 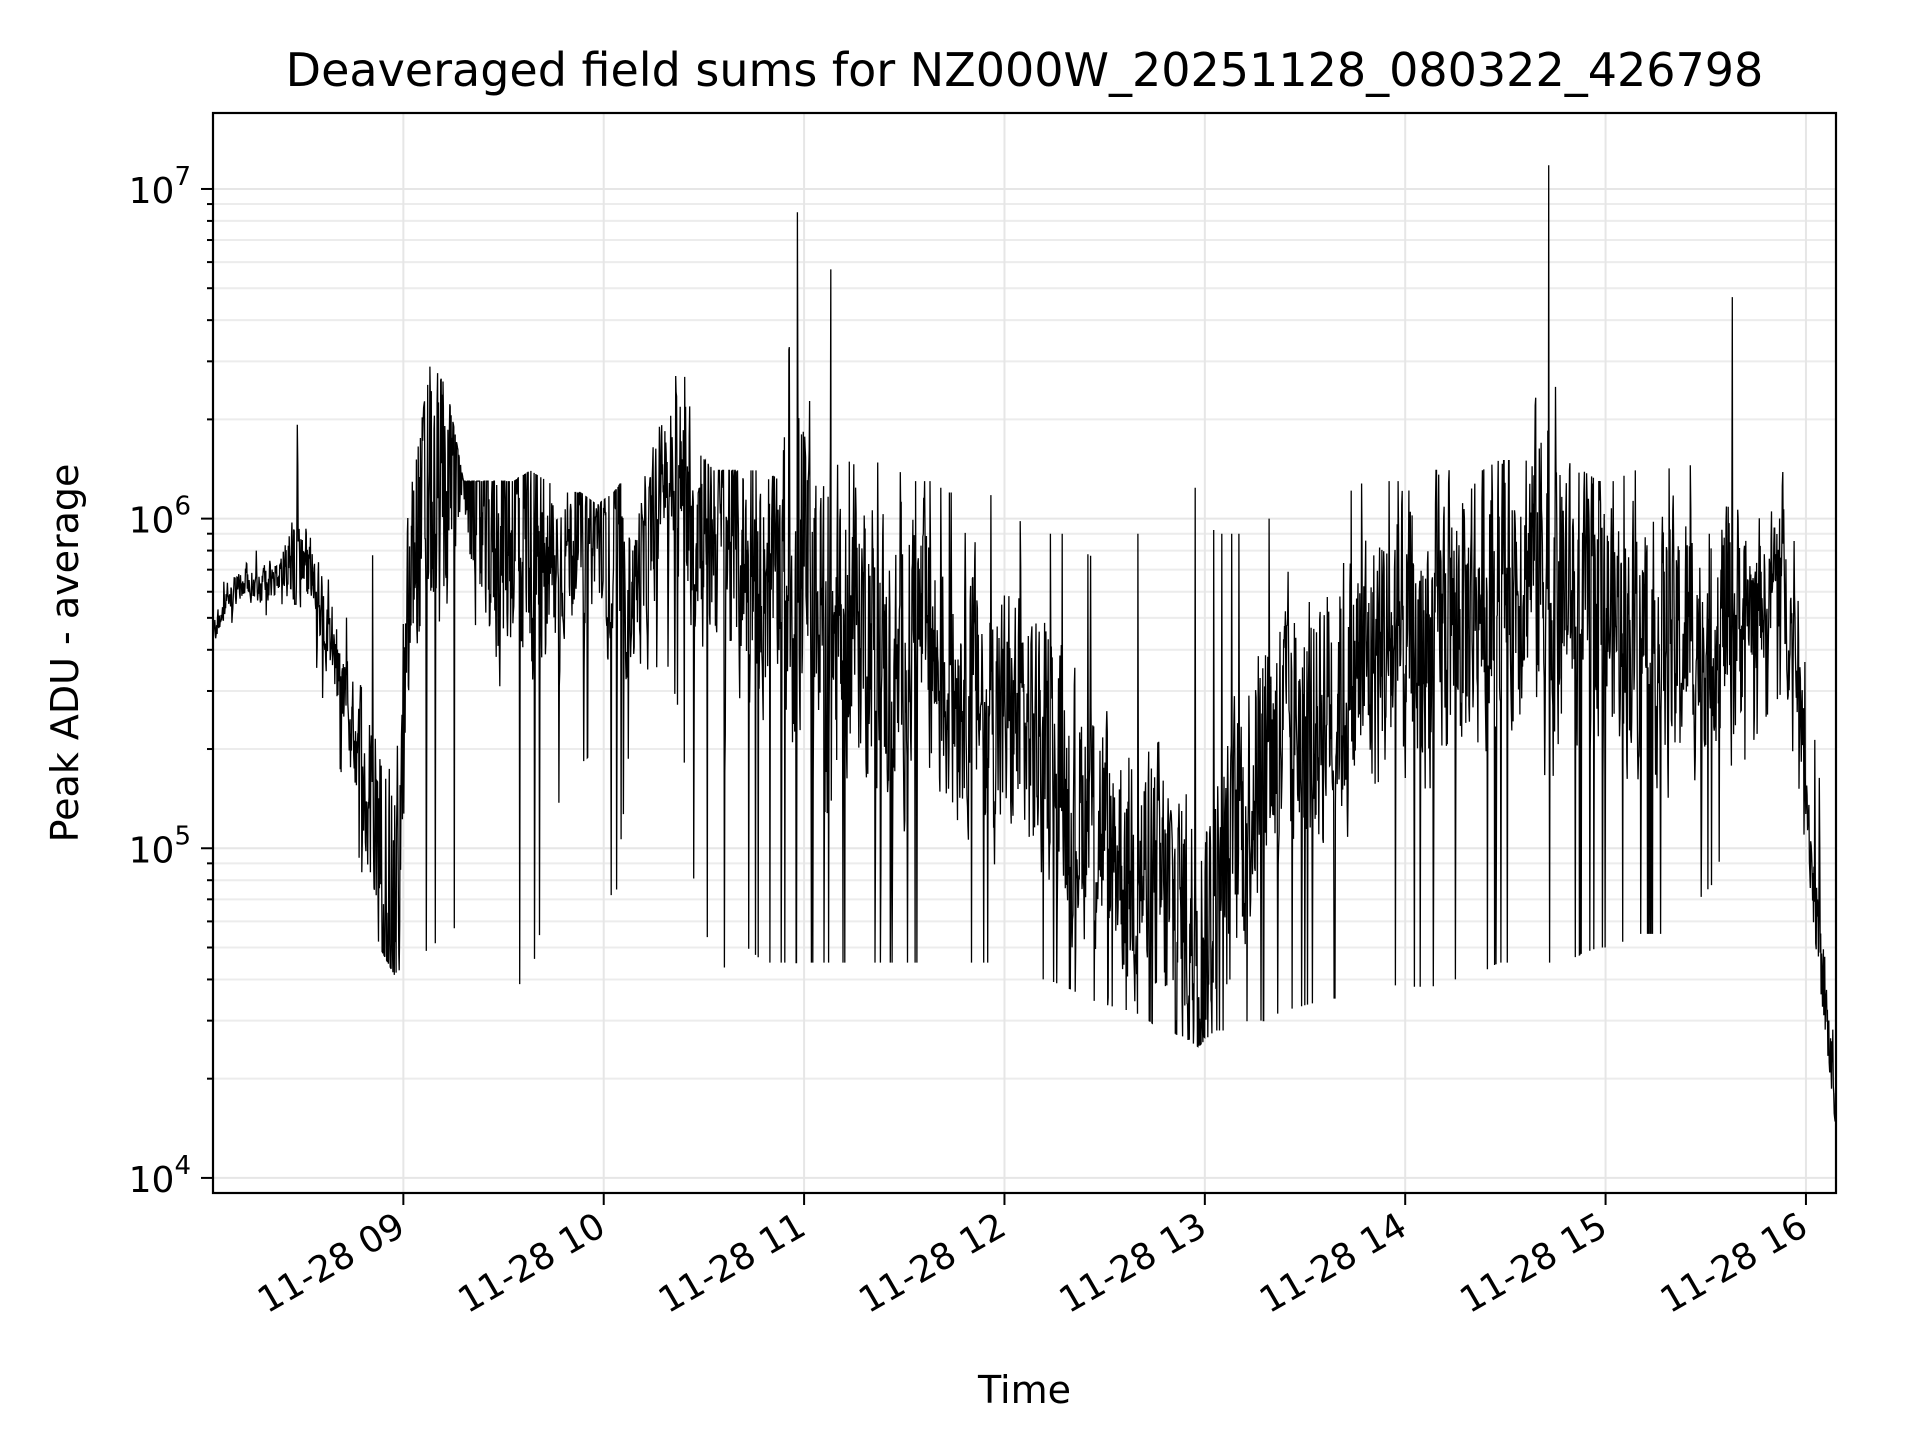 I want to click on x-tick-label: 11-28 12, so click(x=932, y=1263).